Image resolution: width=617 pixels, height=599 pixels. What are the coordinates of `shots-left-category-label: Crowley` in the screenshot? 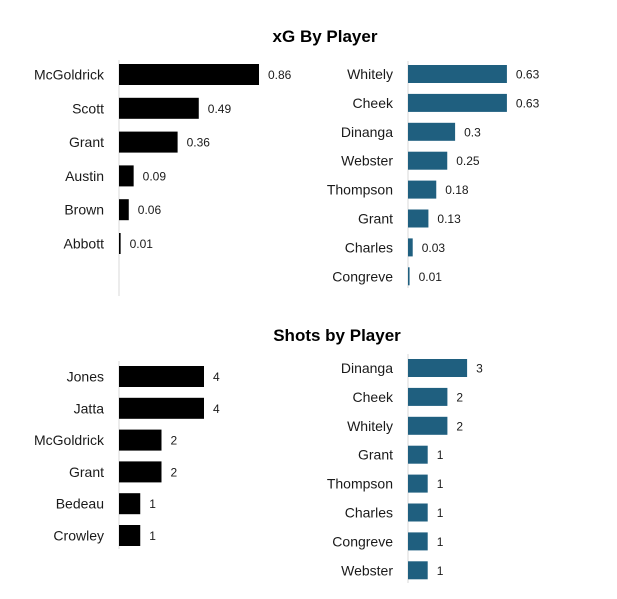 It's located at (78, 536).